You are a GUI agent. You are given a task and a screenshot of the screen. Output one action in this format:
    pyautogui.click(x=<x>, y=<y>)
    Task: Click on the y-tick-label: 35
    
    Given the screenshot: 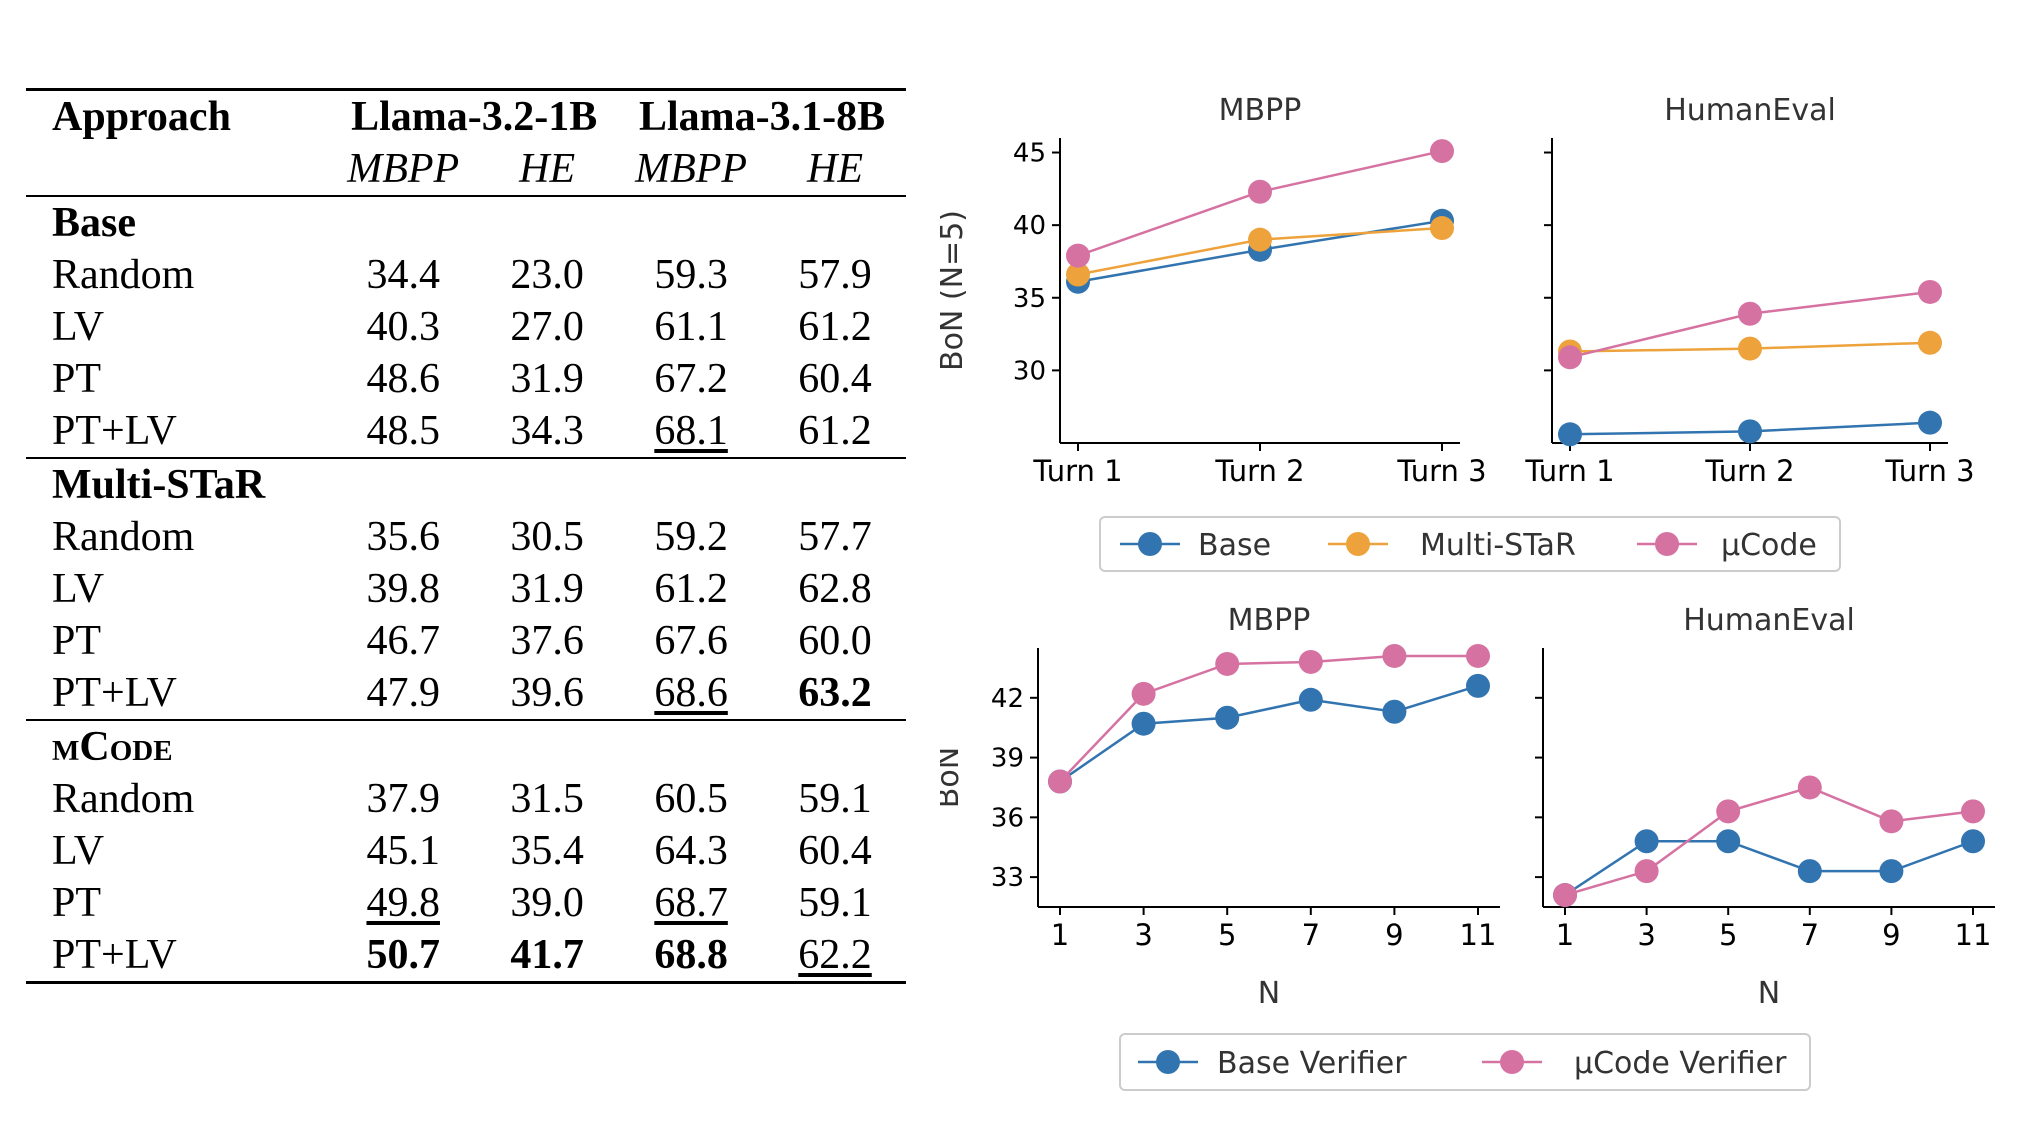 What is the action you would take?
    pyautogui.click(x=1029, y=299)
    